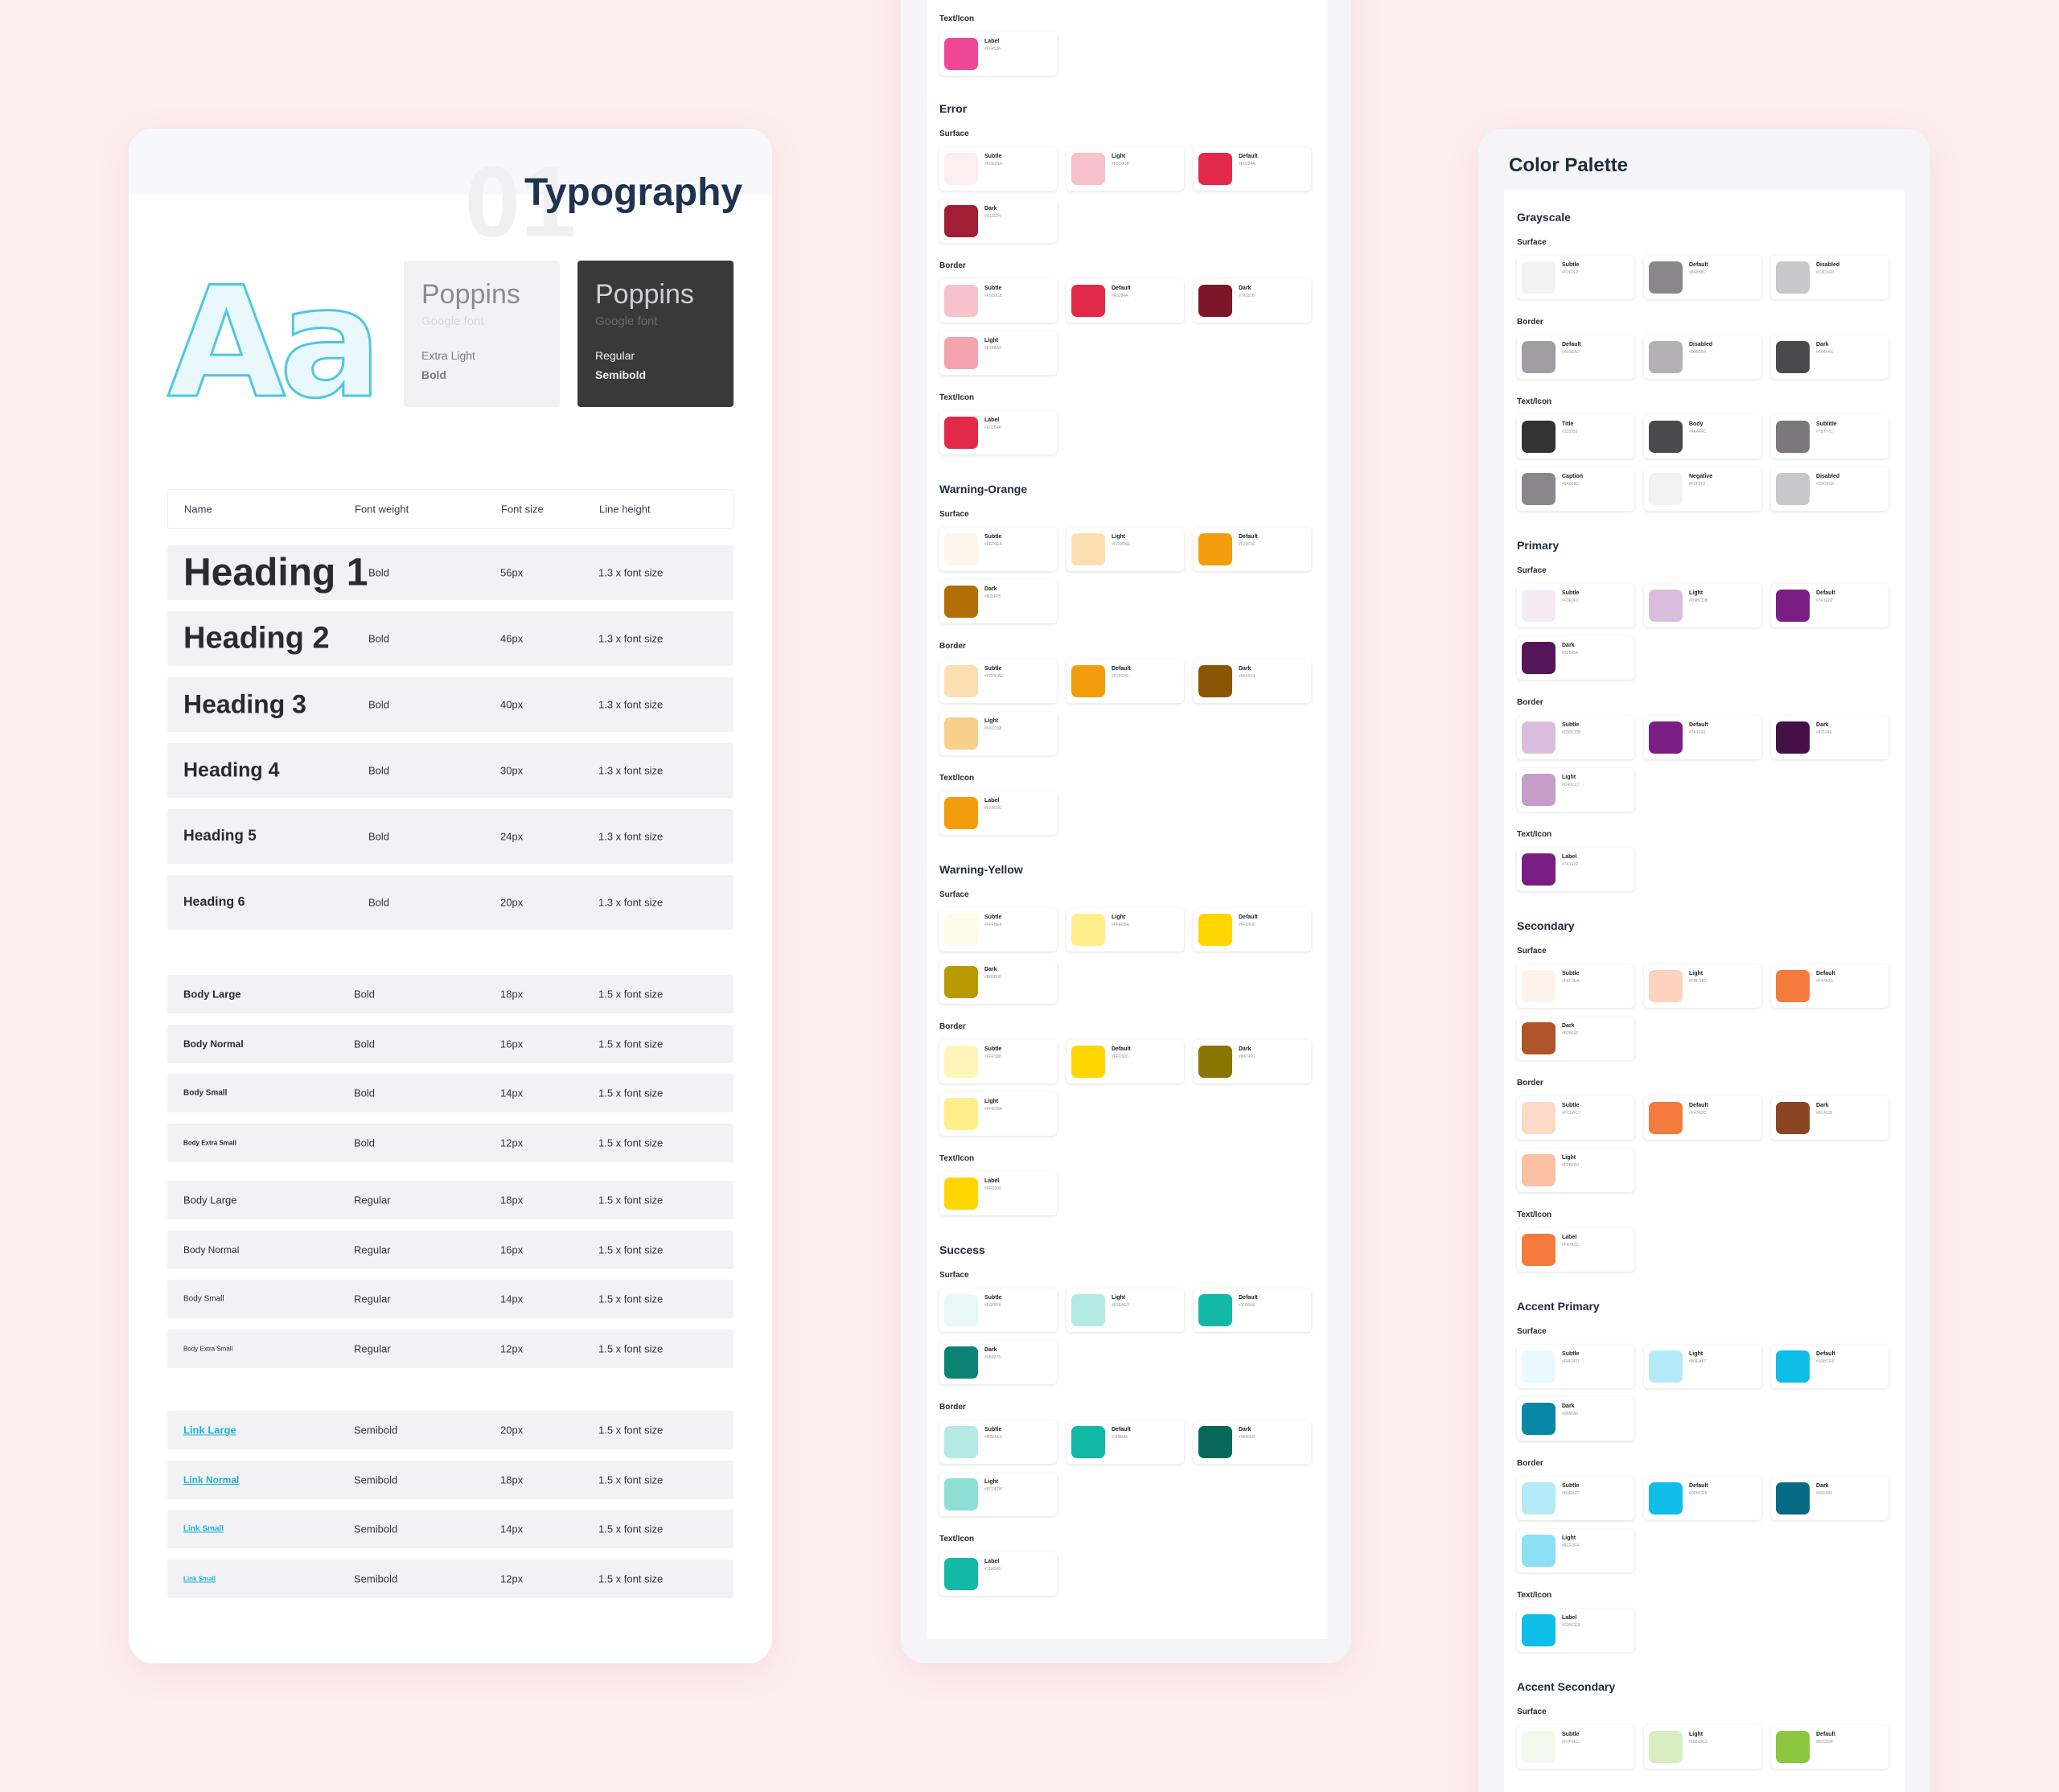  Describe the element at coordinates (1702, 357) in the screenshot. I see `color-swatch: Disabled #B3B1B4` at that location.